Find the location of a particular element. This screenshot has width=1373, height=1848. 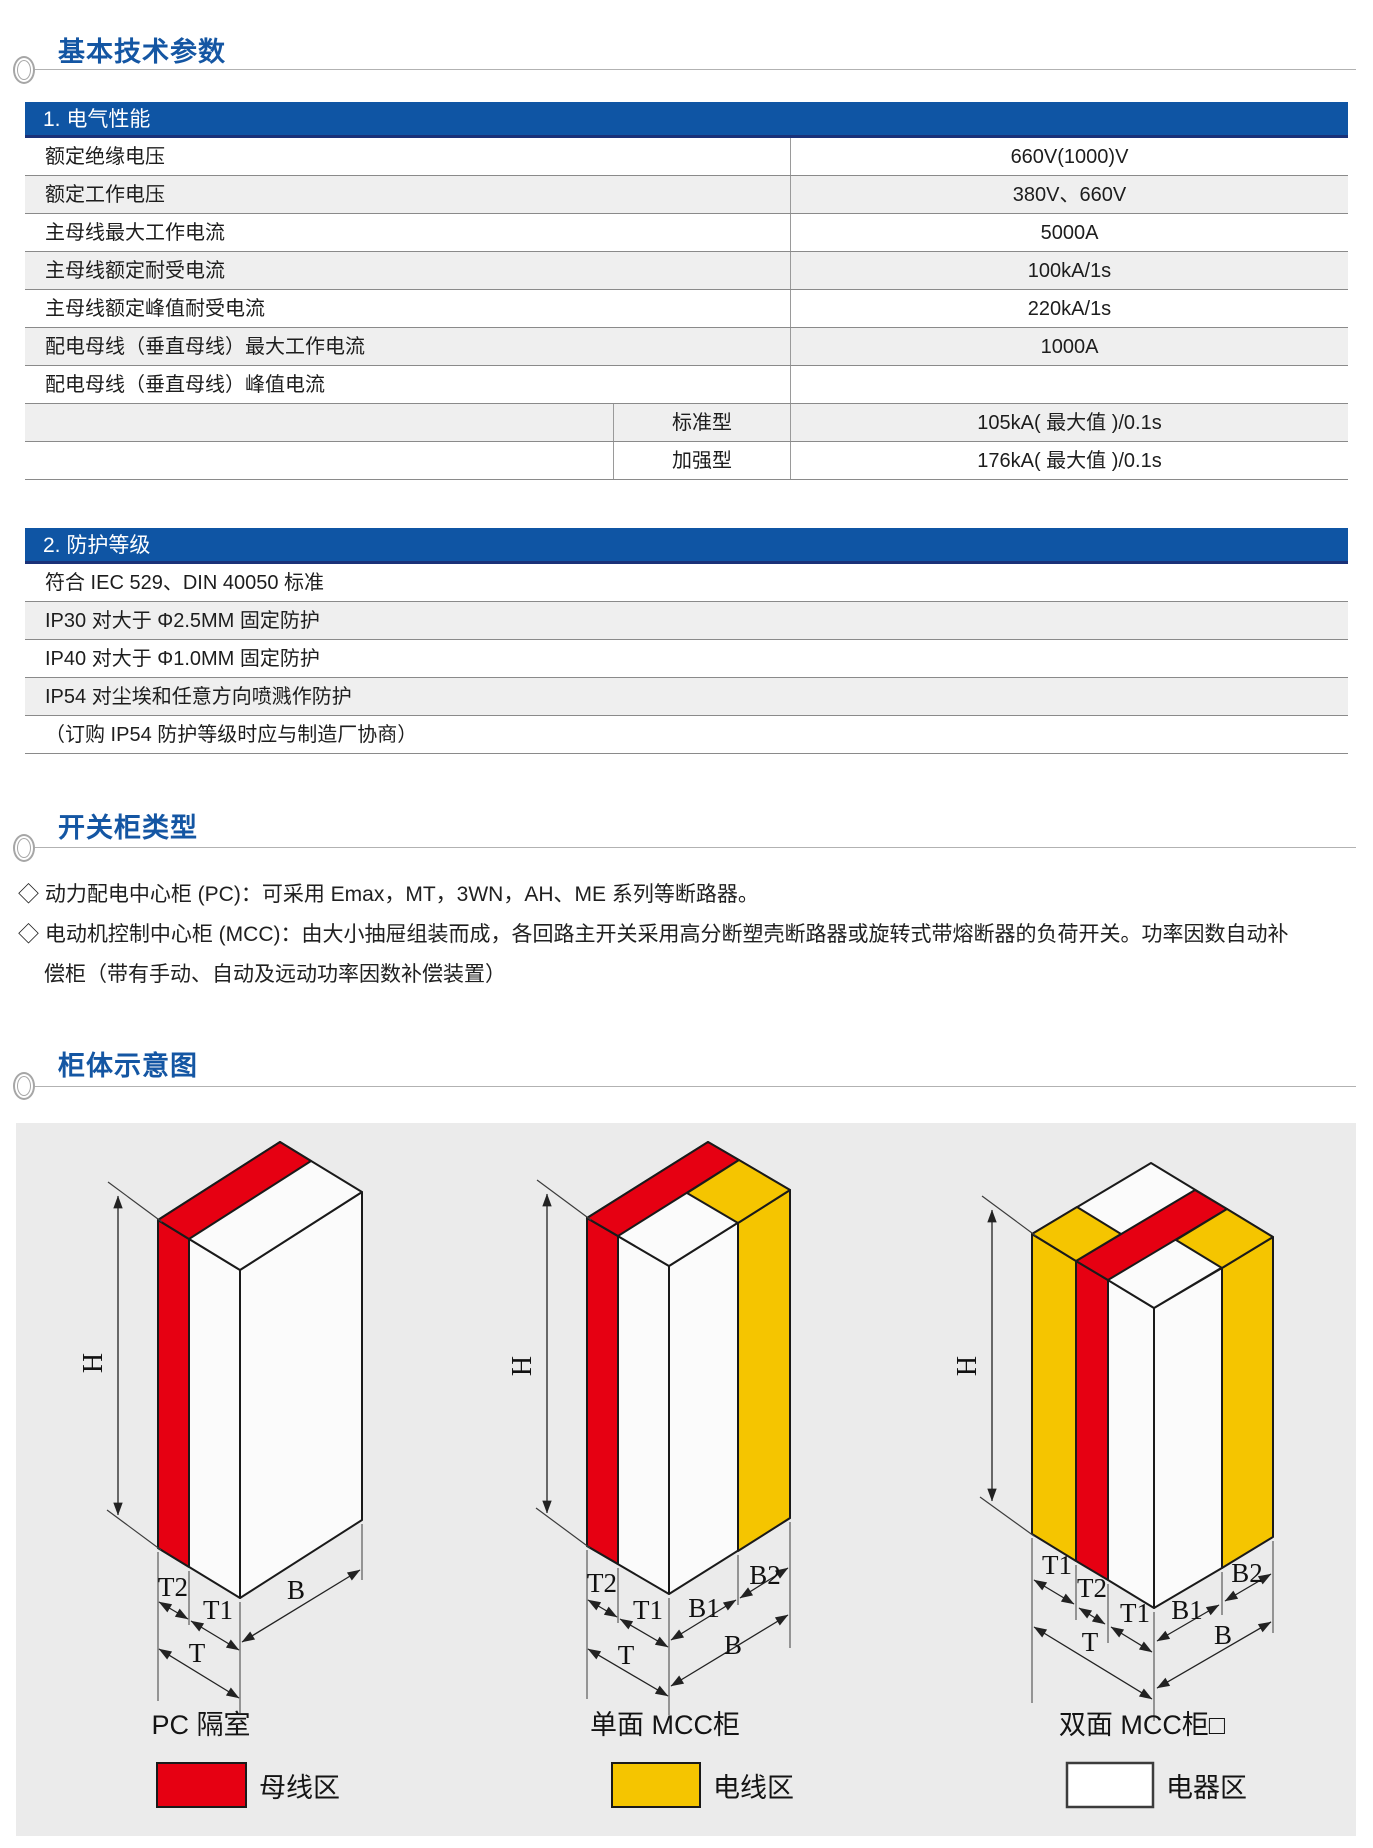

row-value: 100kA/1s is located at coordinates (1069, 270).